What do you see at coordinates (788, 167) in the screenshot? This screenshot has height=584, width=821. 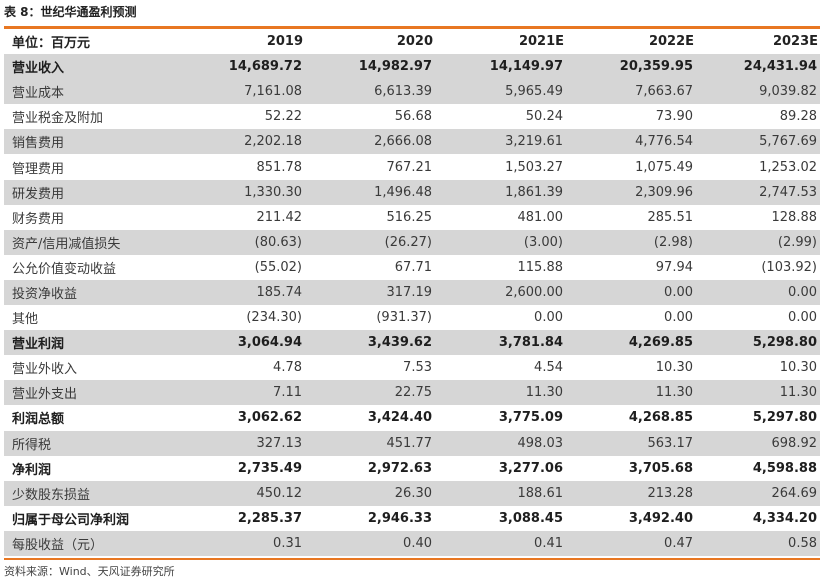 I see `value-cell: 1,253.02` at bounding box center [788, 167].